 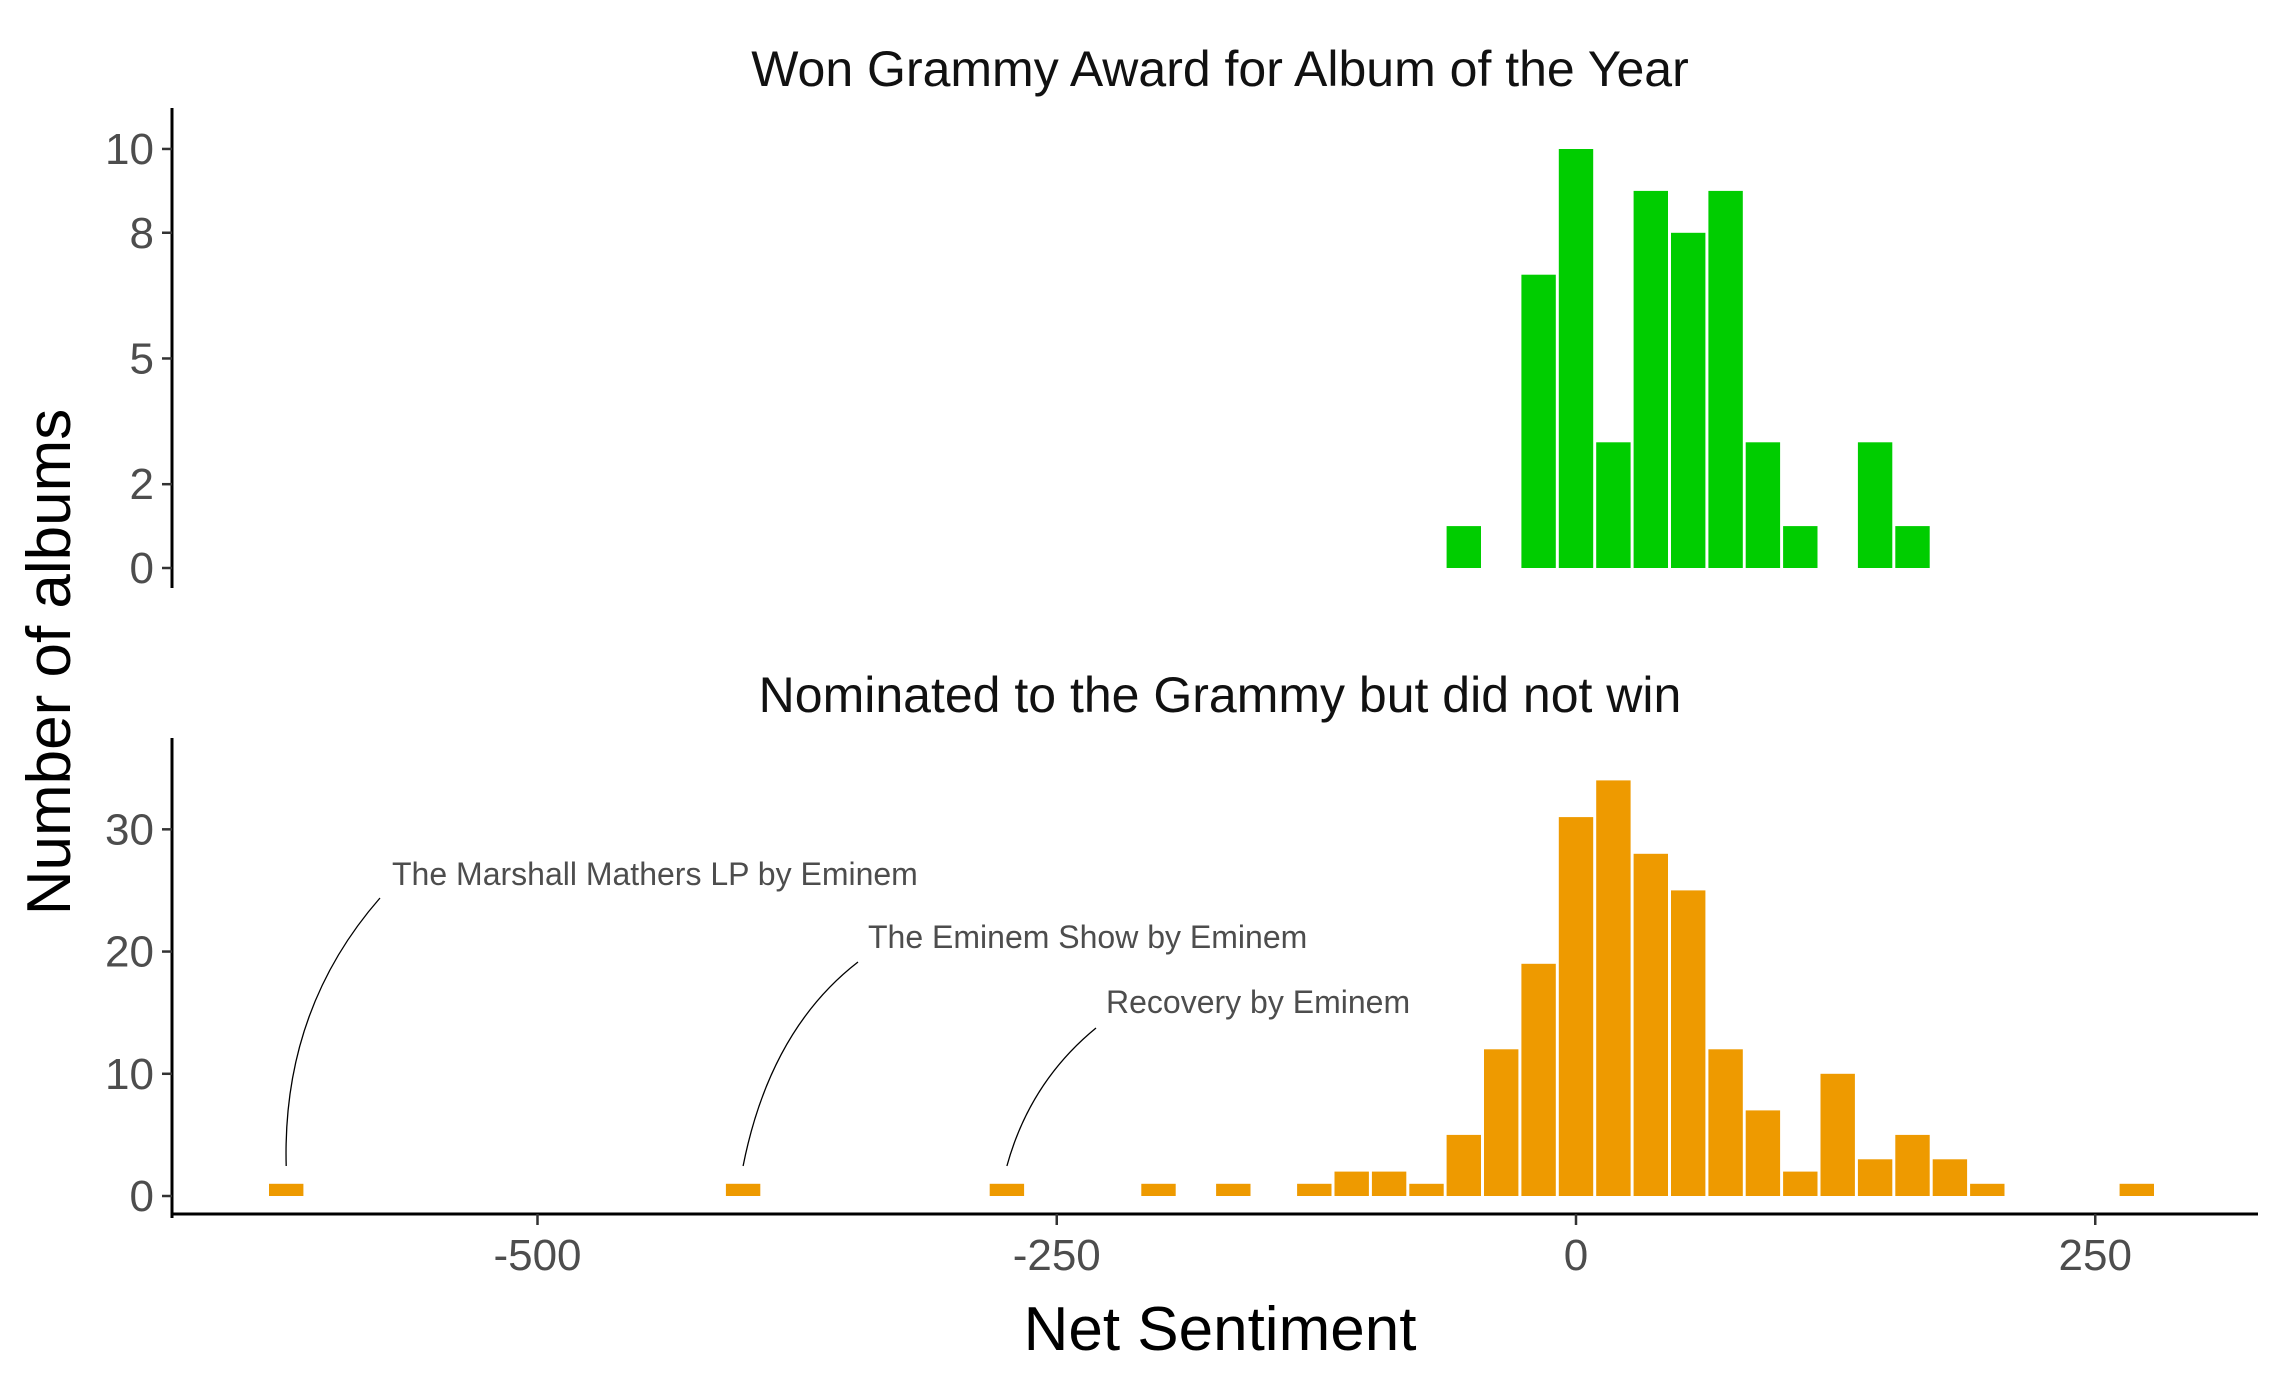 What do you see at coordinates (142, 484) in the screenshot?
I see `y-tick-label: 2` at bounding box center [142, 484].